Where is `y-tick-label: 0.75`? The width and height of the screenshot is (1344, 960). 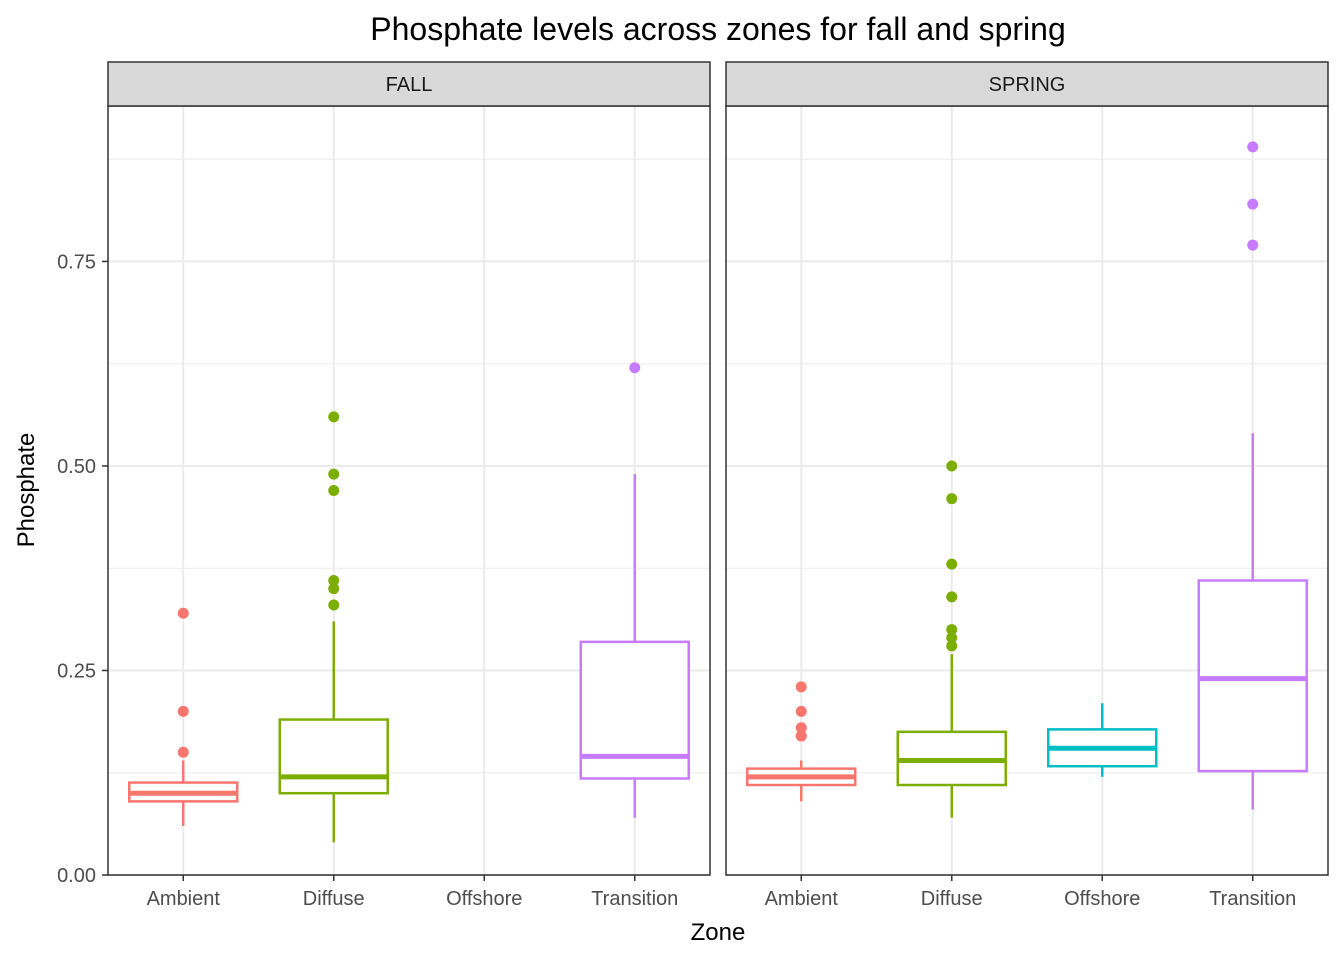 y-tick-label: 0.75 is located at coordinates (76, 262).